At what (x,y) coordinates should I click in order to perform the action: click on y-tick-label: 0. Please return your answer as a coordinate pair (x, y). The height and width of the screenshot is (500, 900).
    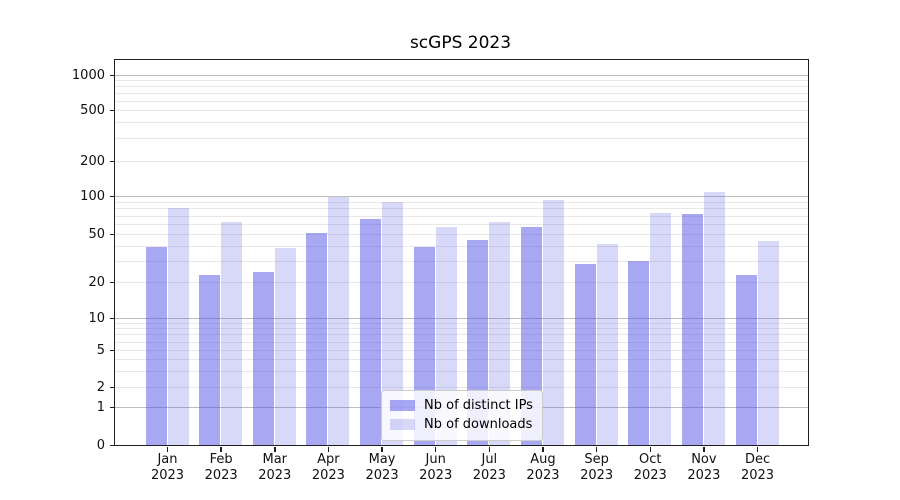
    Looking at the image, I should click on (100, 445).